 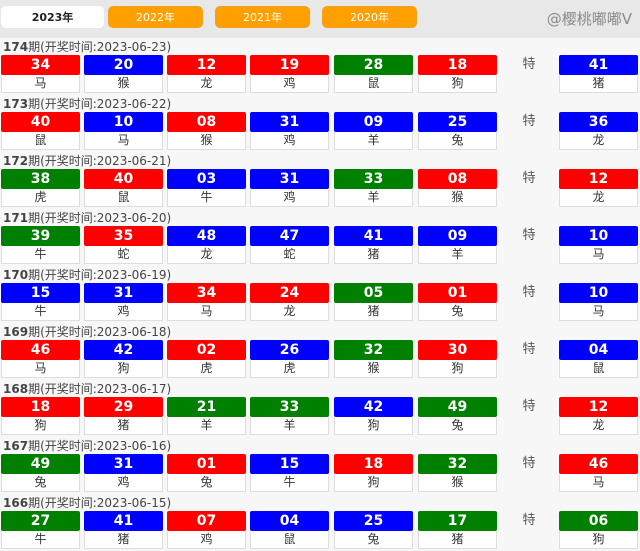 What do you see at coordinates (289, 179) in the screenshot?
I see `ball-number: 31` at bounding box center [289, 179].